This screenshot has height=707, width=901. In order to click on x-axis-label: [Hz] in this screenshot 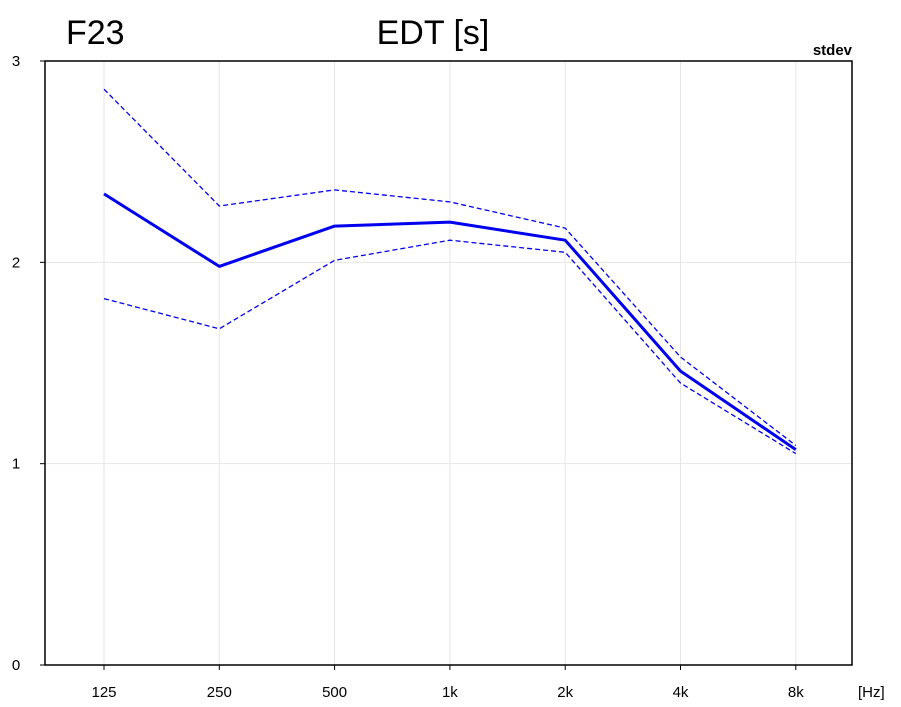, I will do `click(871, 692)`.